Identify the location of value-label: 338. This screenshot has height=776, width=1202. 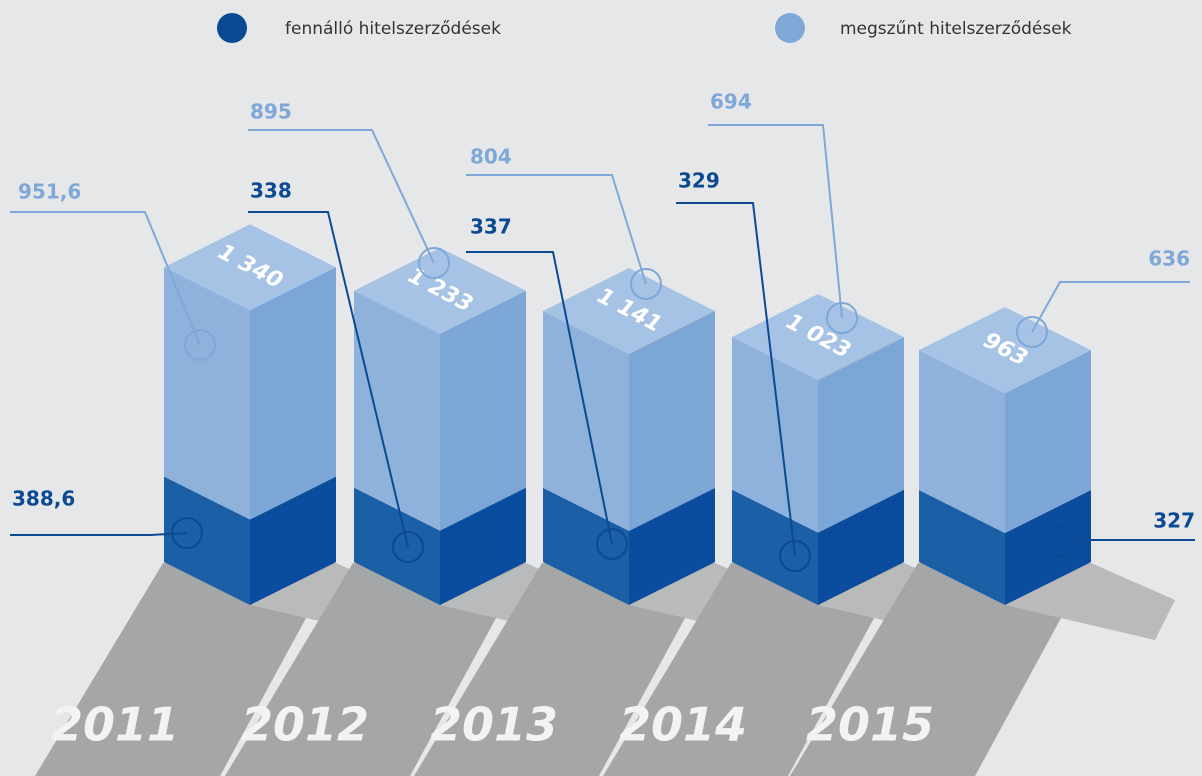
(271, 191).